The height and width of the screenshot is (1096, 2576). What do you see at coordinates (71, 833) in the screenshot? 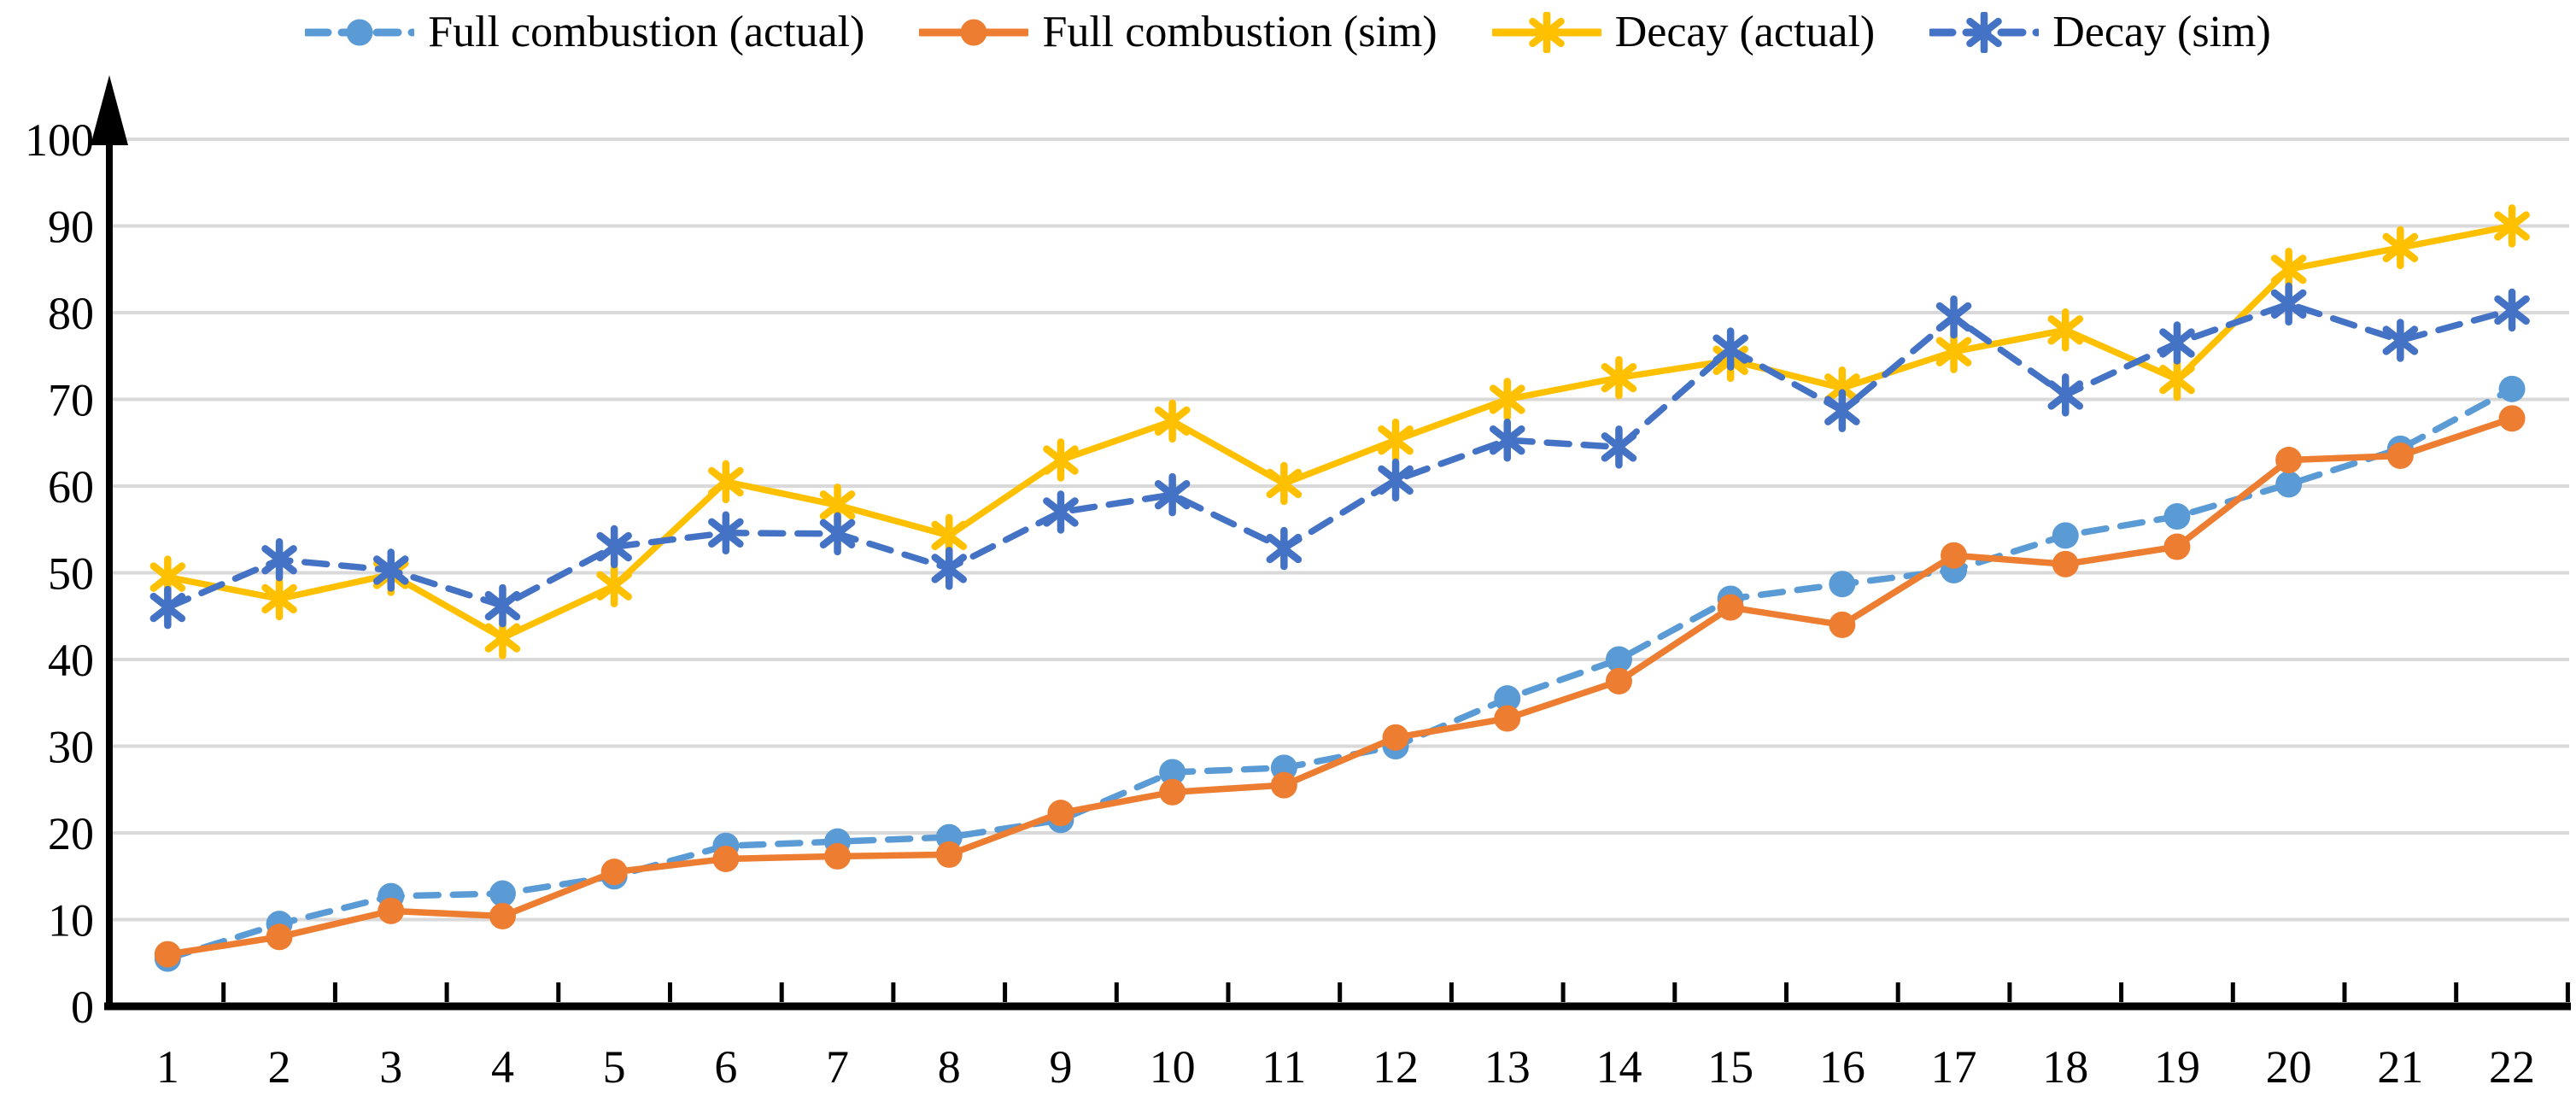
I see `y-tick-label-20: 20` at bounding box center [71, 833].